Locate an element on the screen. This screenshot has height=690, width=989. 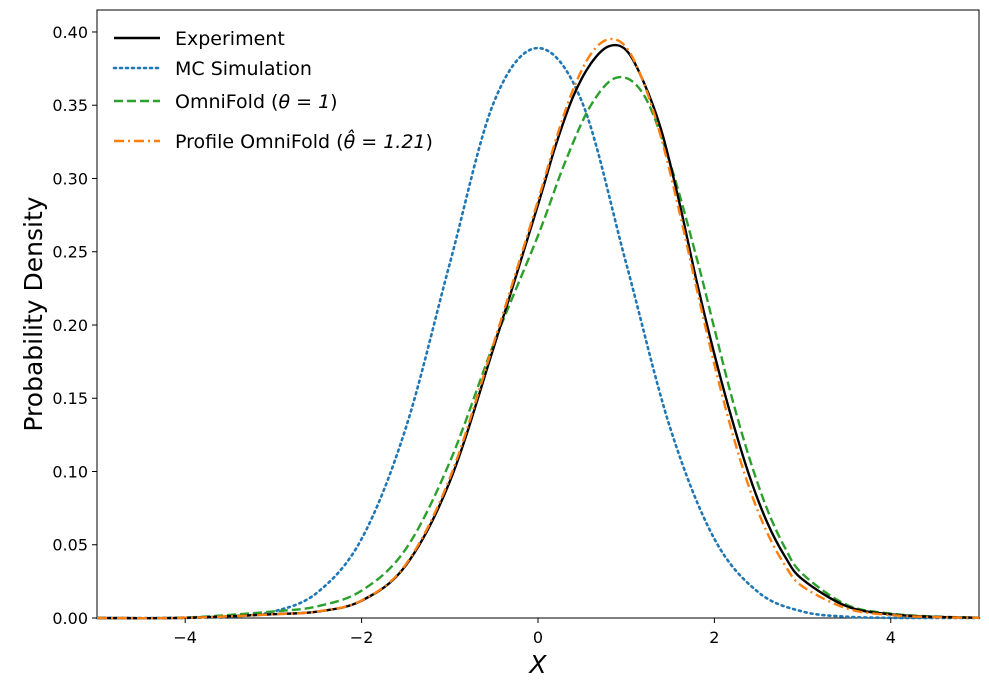
x-tick-label: −4 is located at coordinates (185, 637).